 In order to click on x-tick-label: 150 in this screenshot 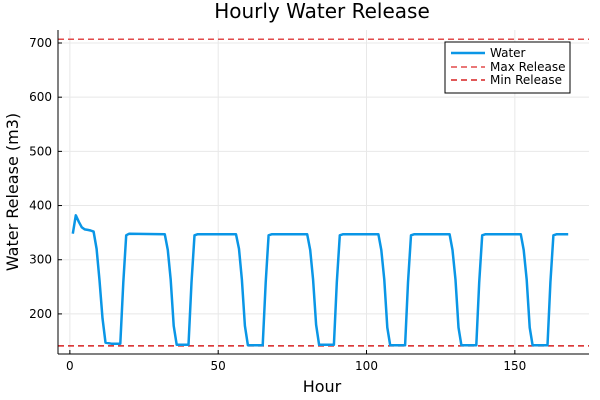, I will do `click(514, 366)`.